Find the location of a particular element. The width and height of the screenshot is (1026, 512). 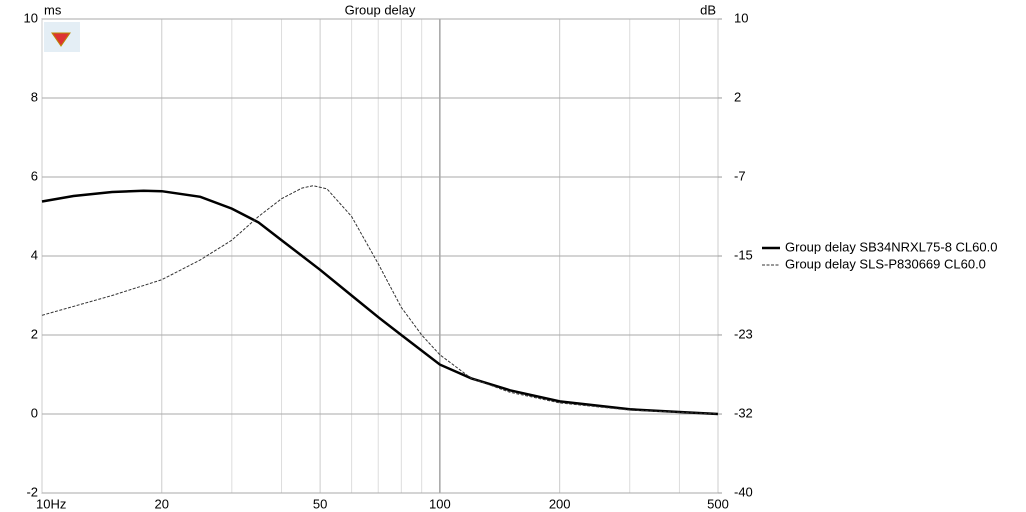

y-tick-label: 0 is located at coordinates (34, 412).